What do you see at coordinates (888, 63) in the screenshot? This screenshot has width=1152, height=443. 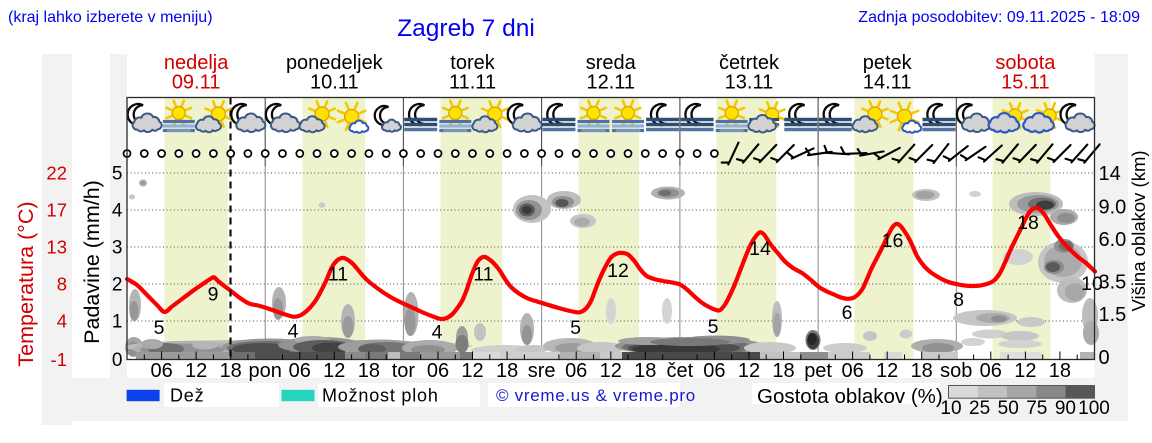 I see `svg-text: petek` at bounding box center [888, 63].